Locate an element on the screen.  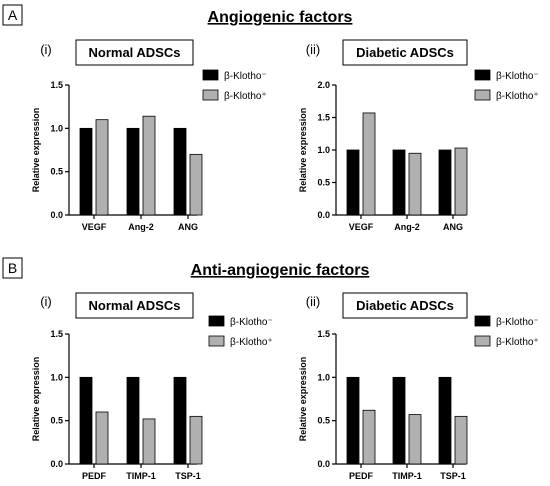
section-title-b: Anti-angiogenic factors is located at coordinates (280, 270).